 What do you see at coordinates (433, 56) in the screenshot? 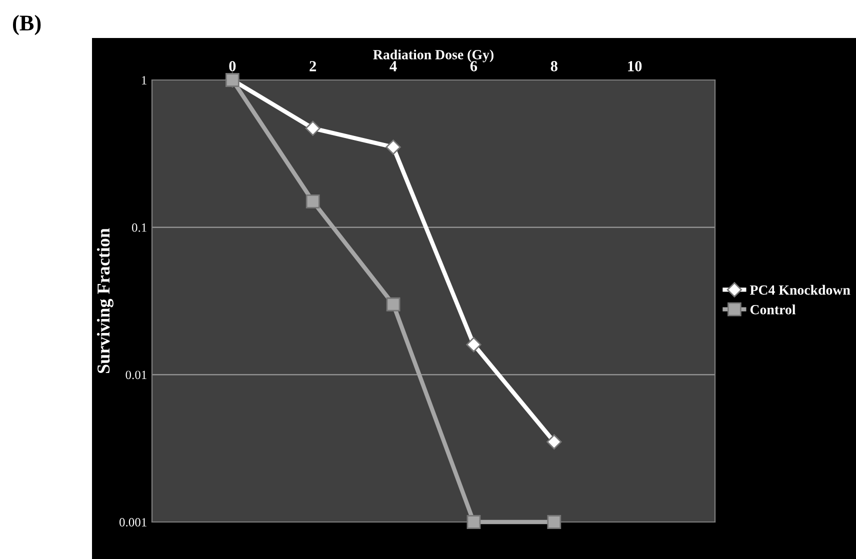
I see `x-axis-title: Radiation Dose (Gy)` at bounding box center [433, 56].